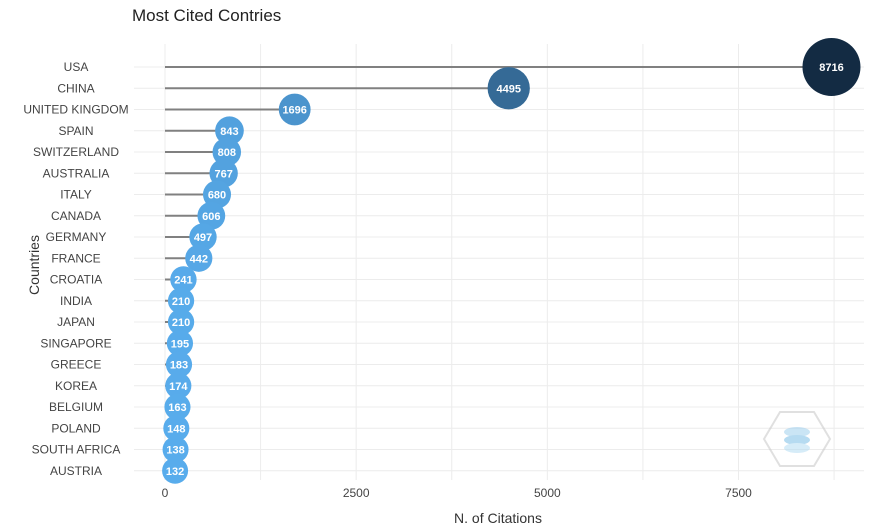 The height and width of the screenshot is (526, 870). Describe the element at coordinates (75, 131) in the screenshot. I see `y-tick-label: SPAIN` at that location.